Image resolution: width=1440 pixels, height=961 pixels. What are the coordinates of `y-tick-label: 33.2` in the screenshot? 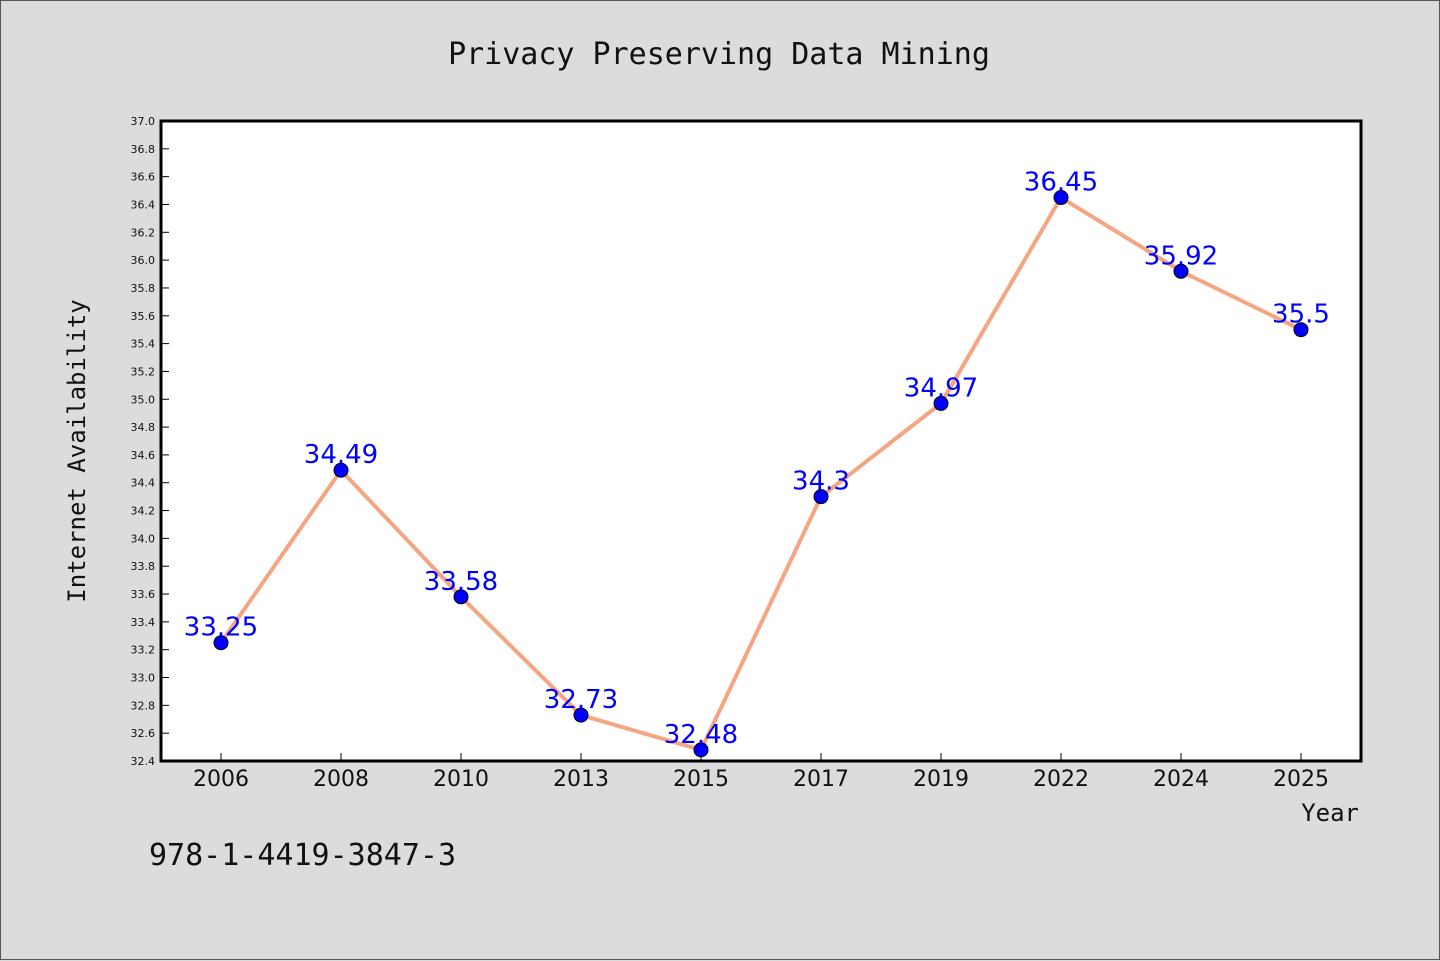 It's located at (143, 650).